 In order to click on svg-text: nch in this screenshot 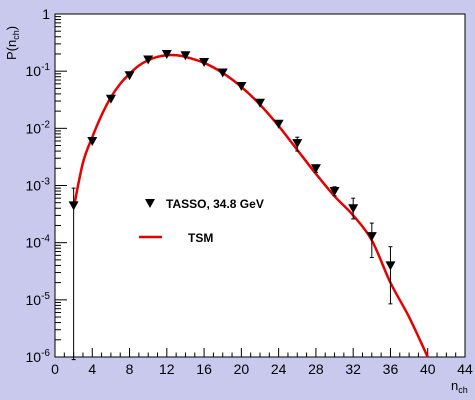, I will do `click(459, 386)`.